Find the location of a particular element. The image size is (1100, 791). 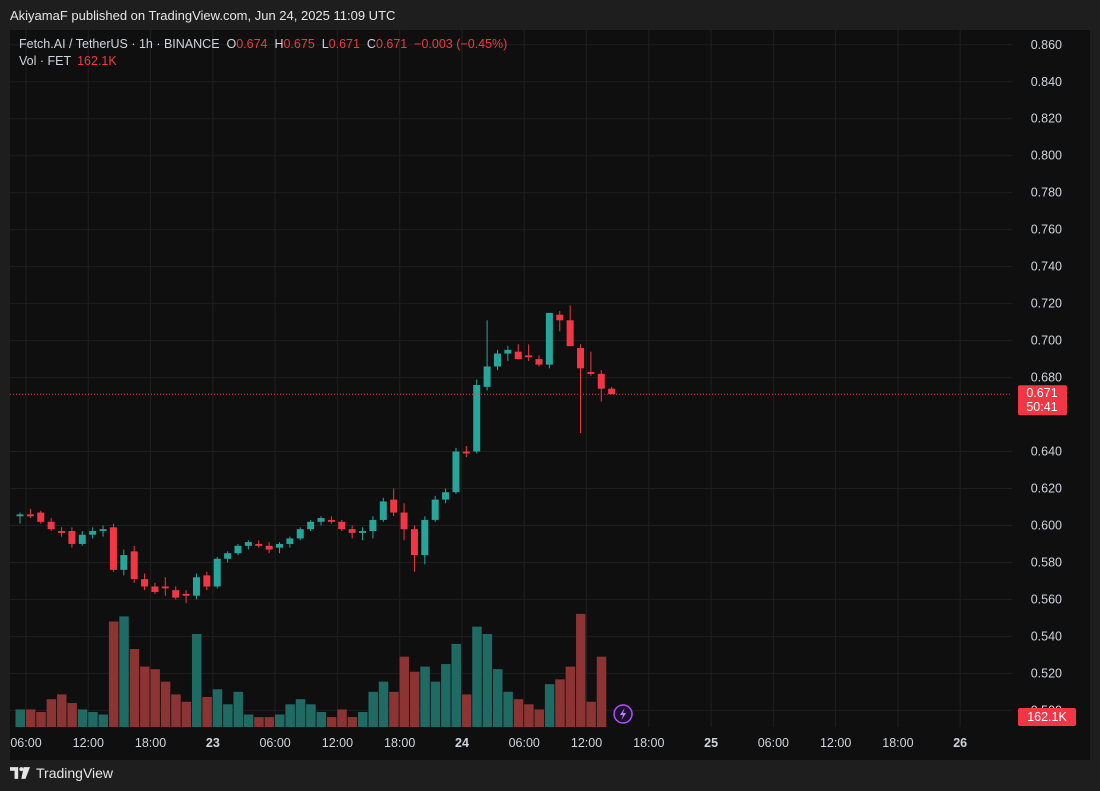

time-tick-label: 18:00 is located at coordinates (399, 743).